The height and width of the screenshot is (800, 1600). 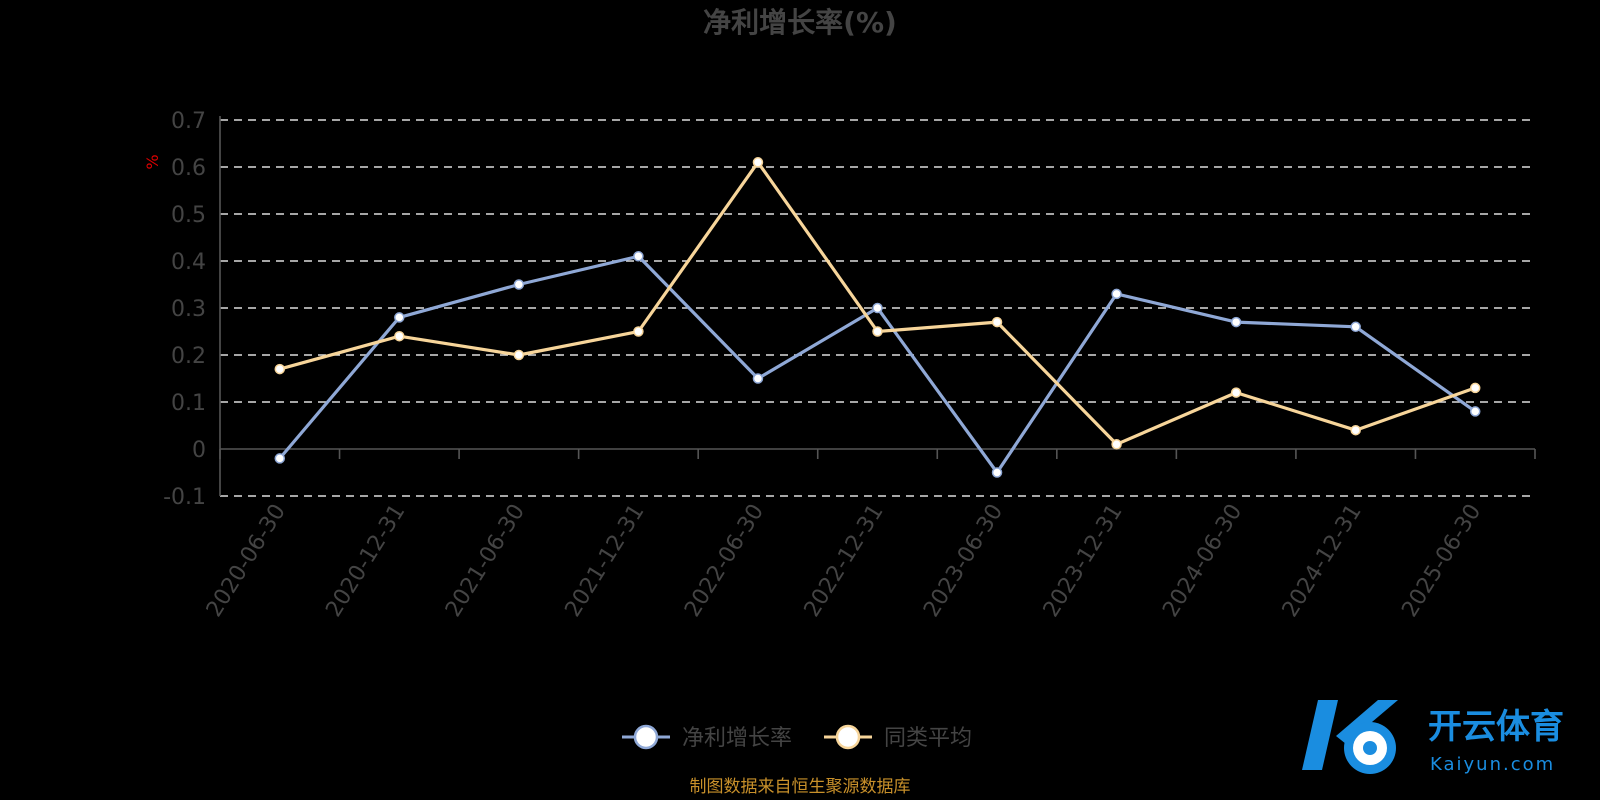 I want to click on y-tick-label: 0.4, so click(x=188, y=262).